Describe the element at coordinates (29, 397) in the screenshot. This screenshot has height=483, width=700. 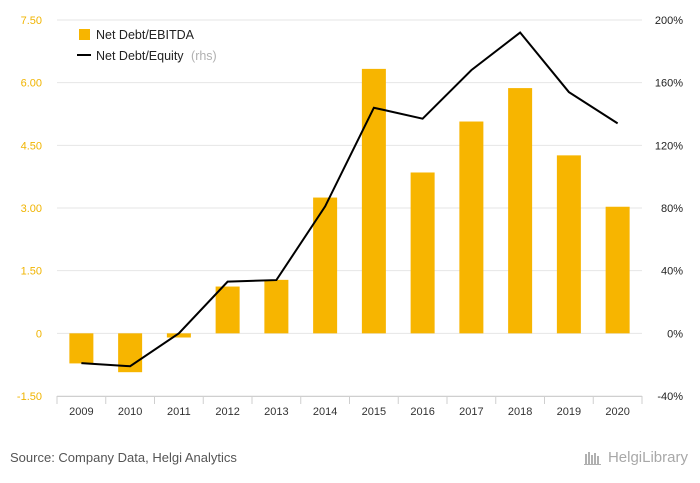
I see `left-tick-label: -1.50` at that location.